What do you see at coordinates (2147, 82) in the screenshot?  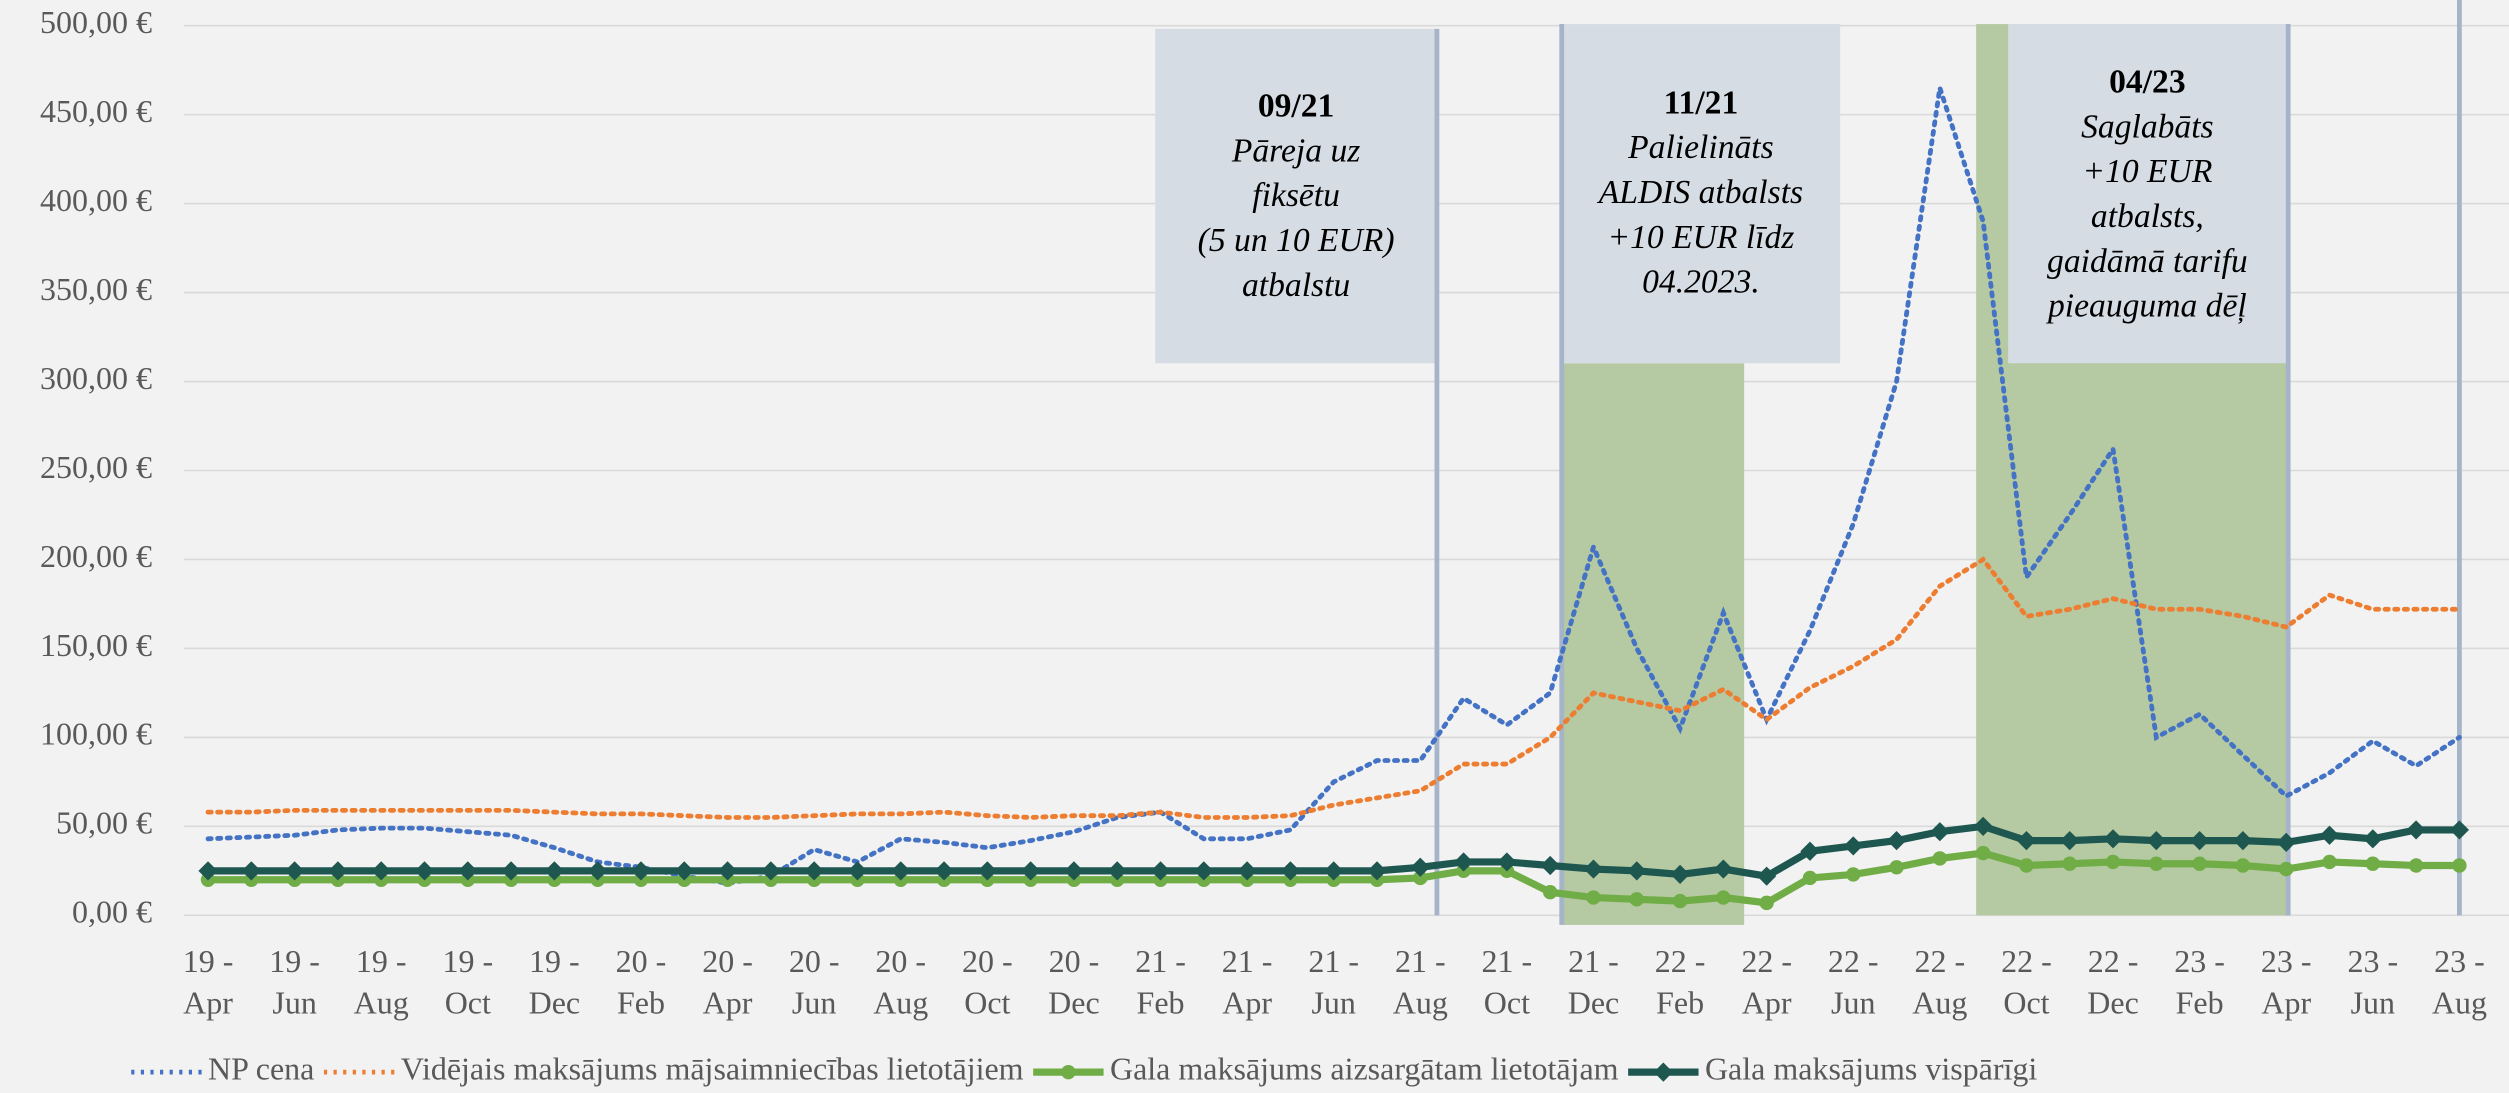 I see `annotation-title: 04/23` at bounding box center [2147, 82].